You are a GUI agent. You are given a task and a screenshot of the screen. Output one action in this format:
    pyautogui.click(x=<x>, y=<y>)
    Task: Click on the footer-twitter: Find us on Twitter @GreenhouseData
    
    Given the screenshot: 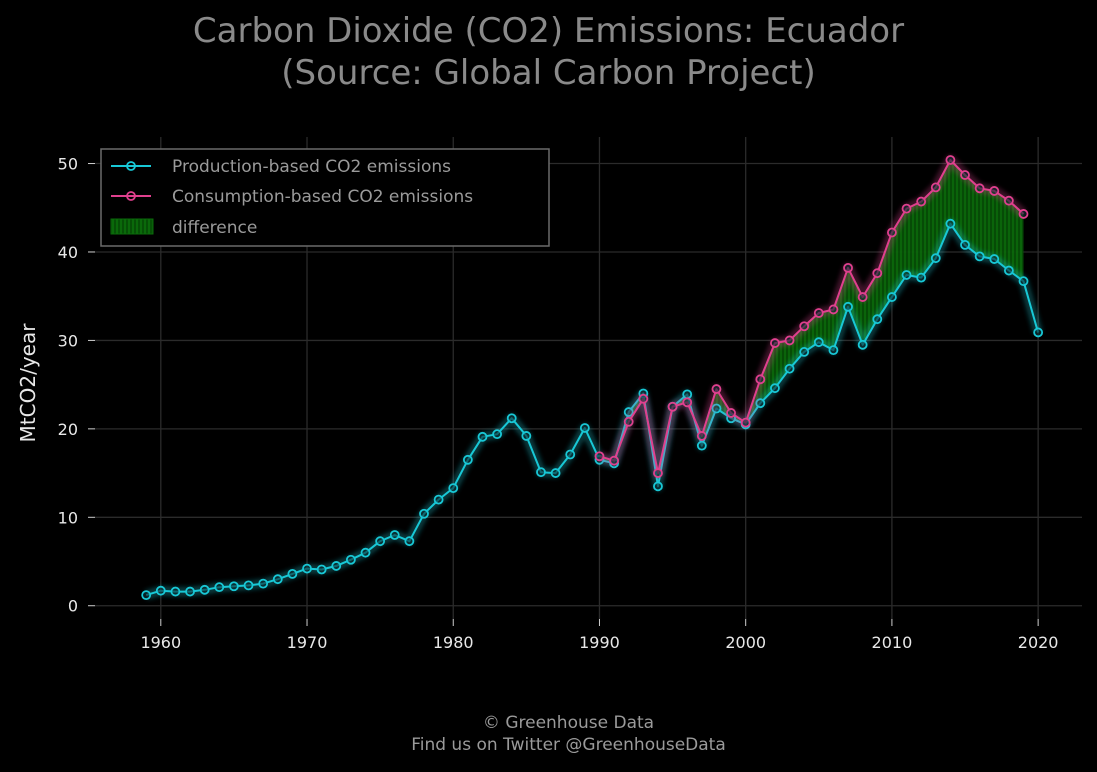 What is the action you would take?
    pyautogui.click(x=568, y=745)
    